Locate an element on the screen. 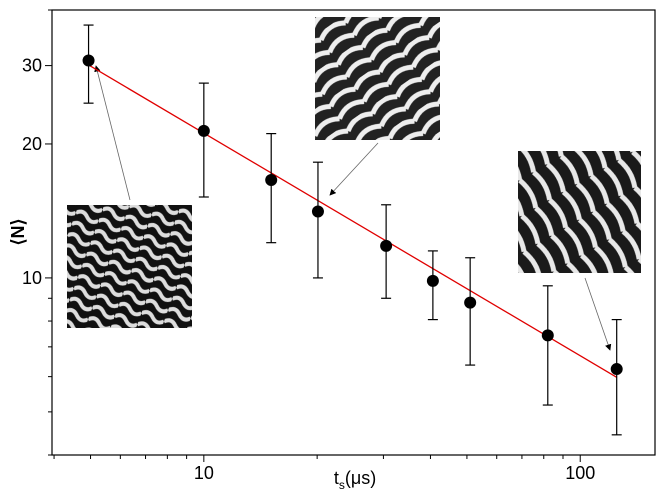 The image size is (657, 501). y-tick-label: 30 is located at coordinates (32, 66).